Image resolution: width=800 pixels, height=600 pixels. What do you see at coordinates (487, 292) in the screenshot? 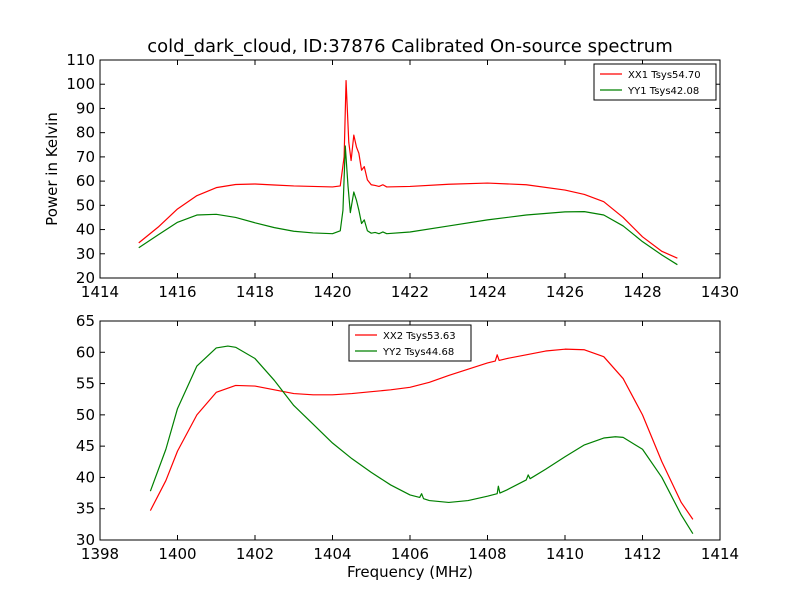
I see `top-plot-x-tick-label-1424: 1424` at bounding box center [487, 292].